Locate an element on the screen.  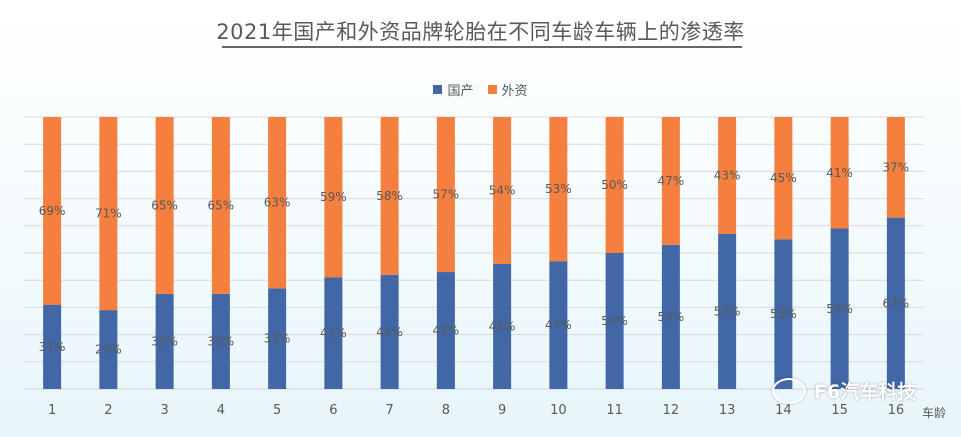
data-label-domestic-9: 46% is located at coordinates (502, 326).